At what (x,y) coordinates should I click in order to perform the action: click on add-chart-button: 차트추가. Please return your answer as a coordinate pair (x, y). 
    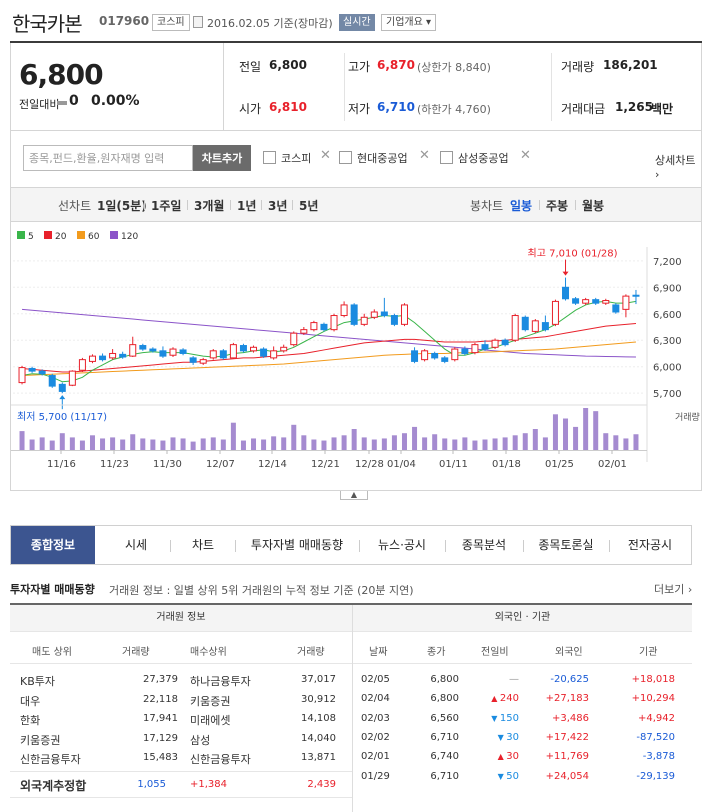
    Looking at the image, I should click on (222, 158).